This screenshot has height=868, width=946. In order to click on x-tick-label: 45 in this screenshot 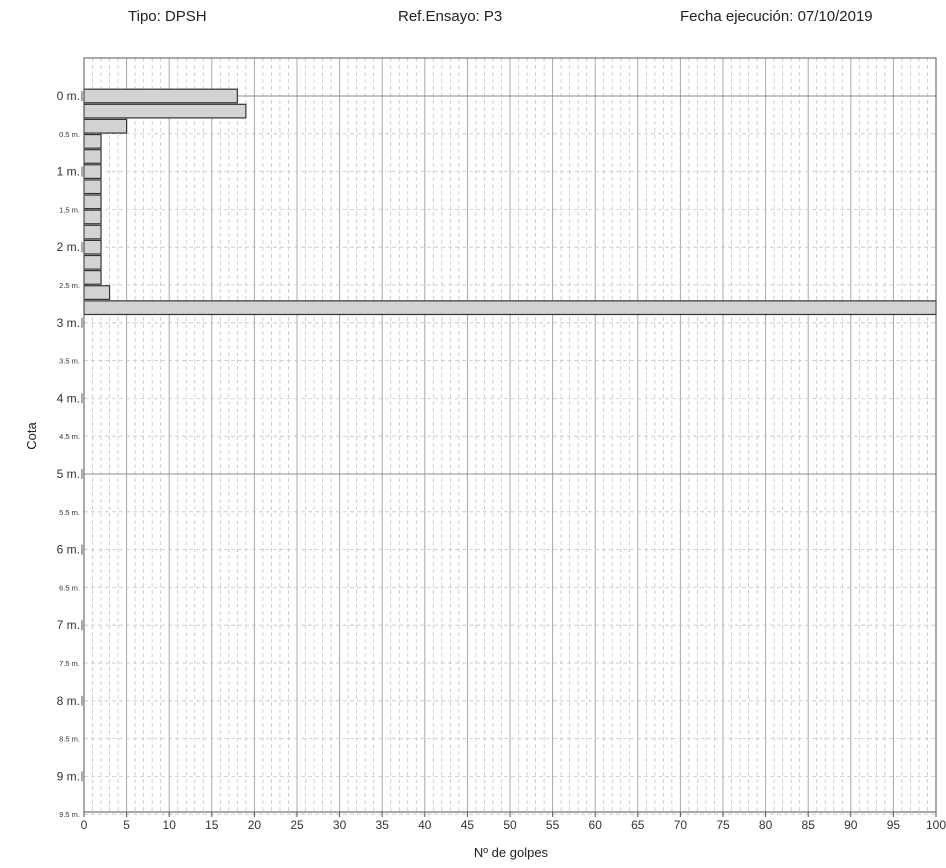, I will do `click(468, 825)`.